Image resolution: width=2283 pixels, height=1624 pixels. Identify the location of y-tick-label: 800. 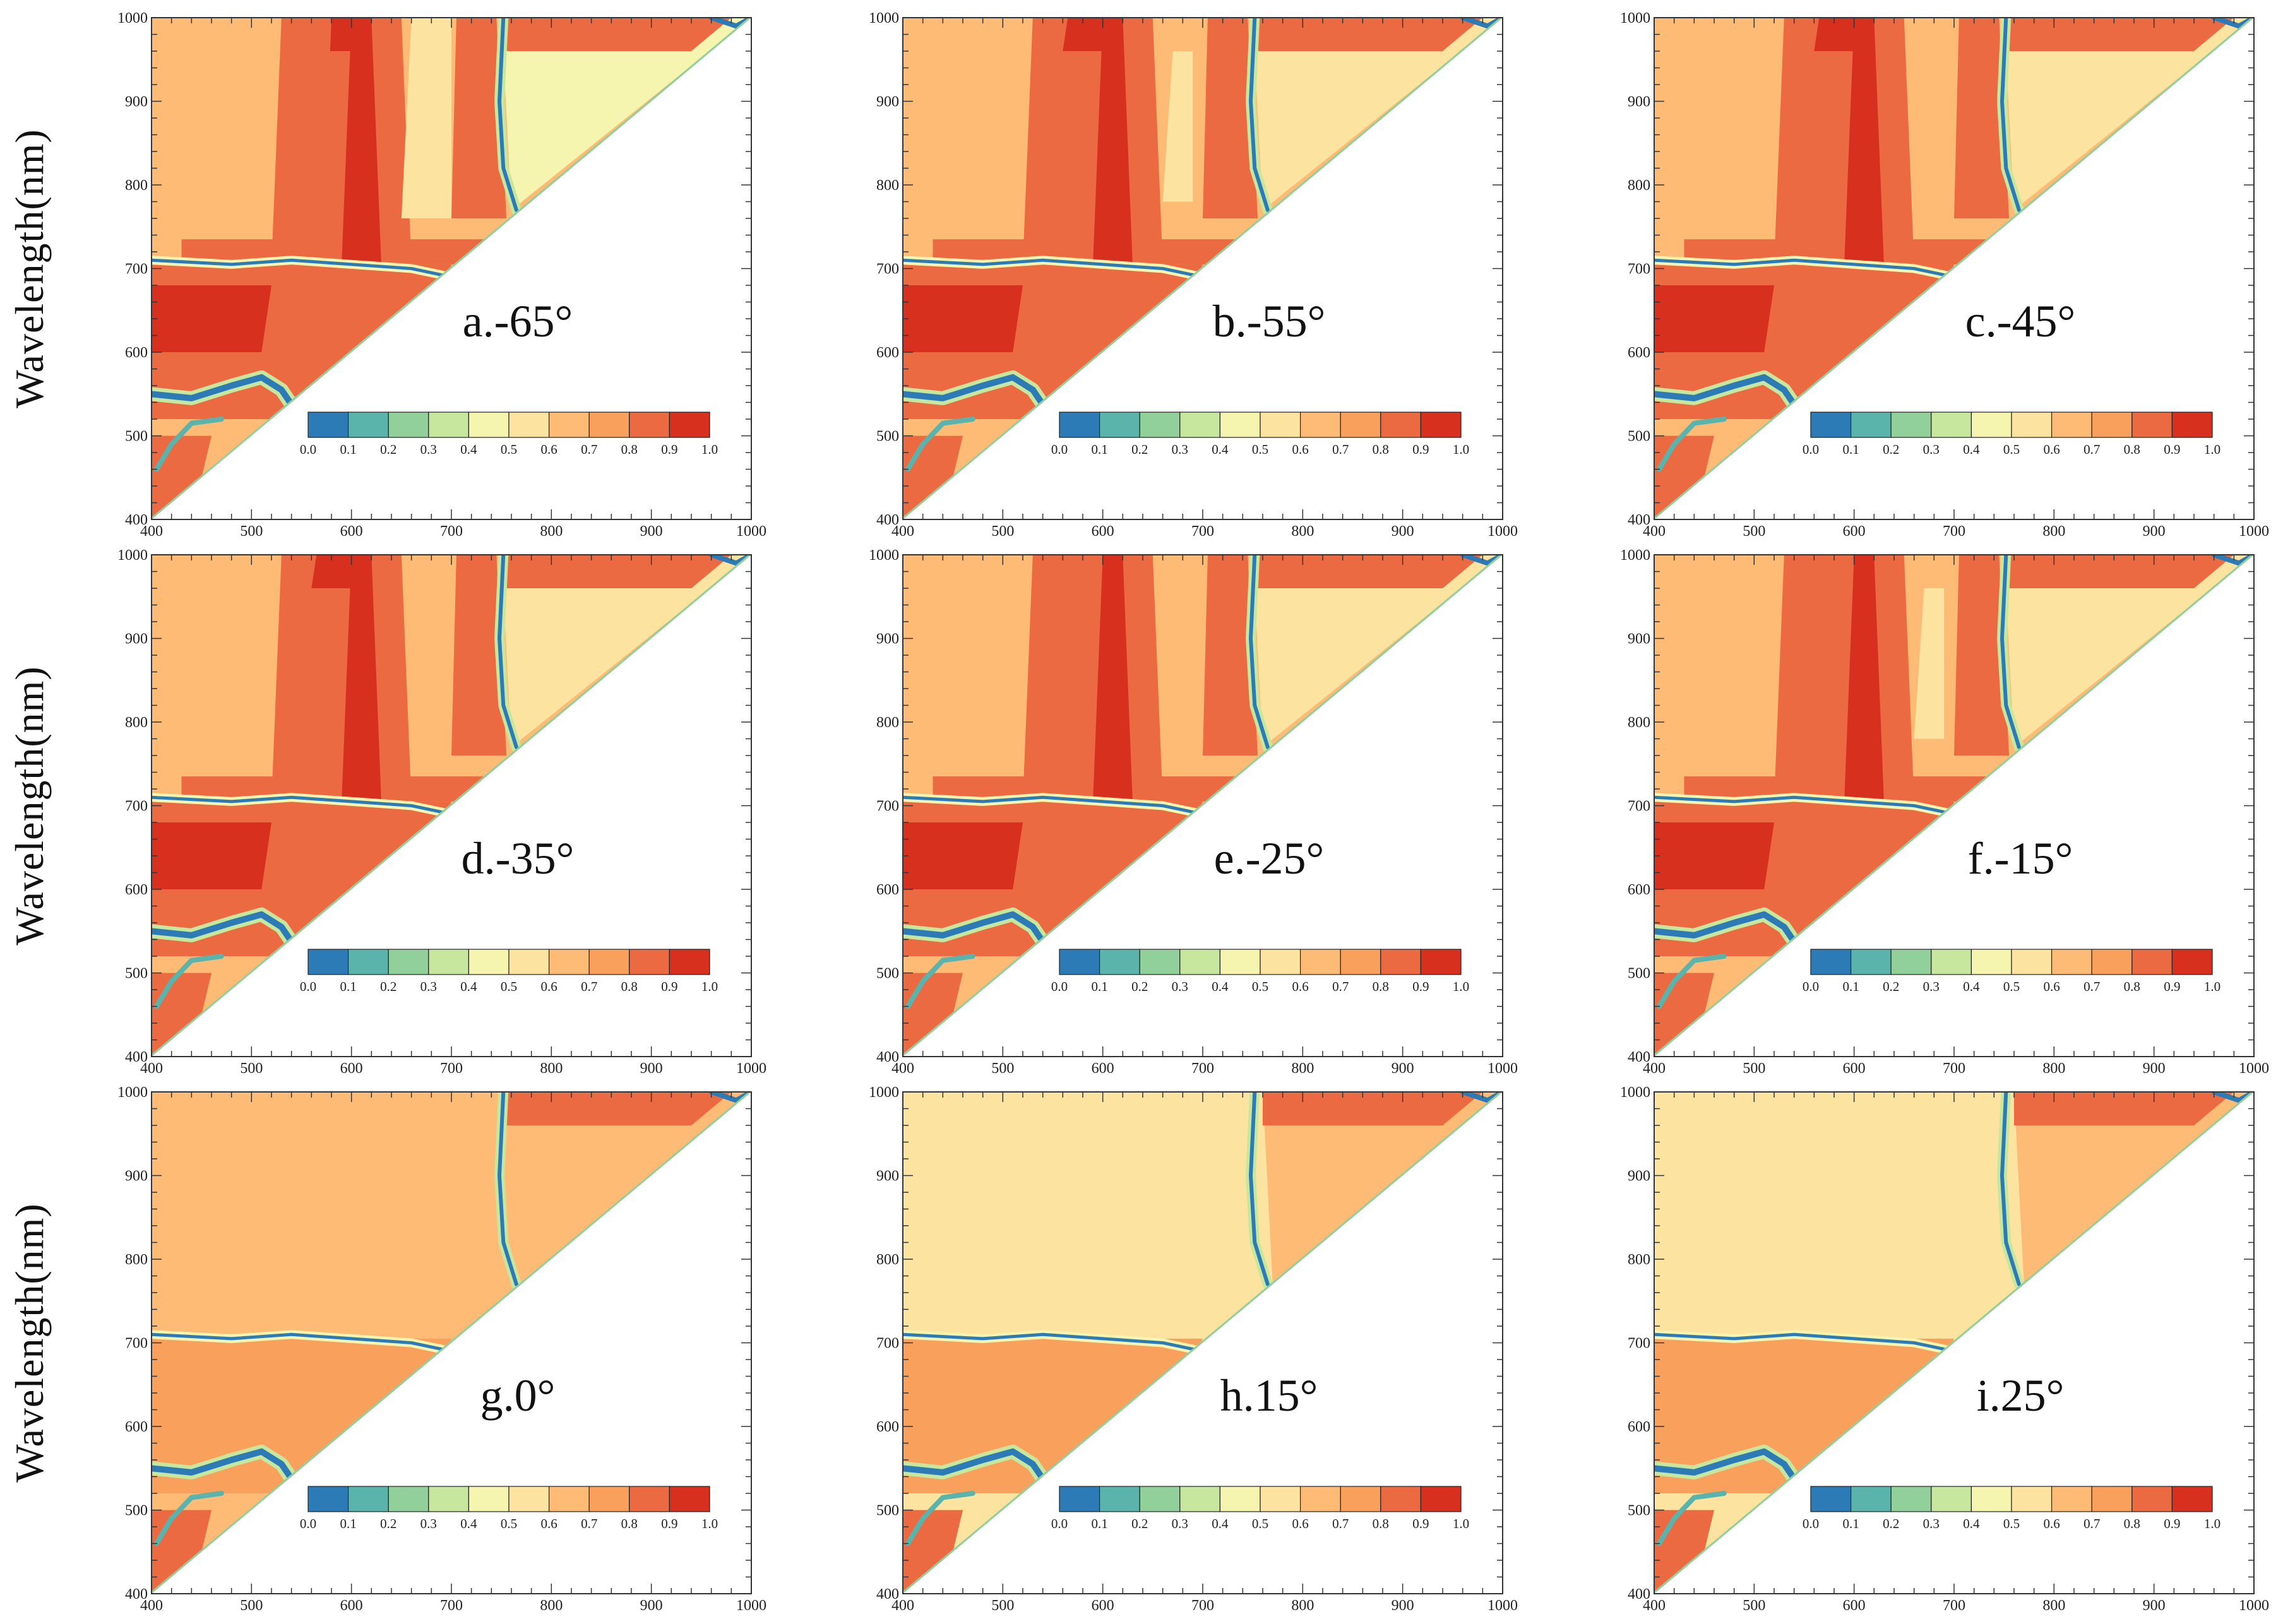
(887, 722).